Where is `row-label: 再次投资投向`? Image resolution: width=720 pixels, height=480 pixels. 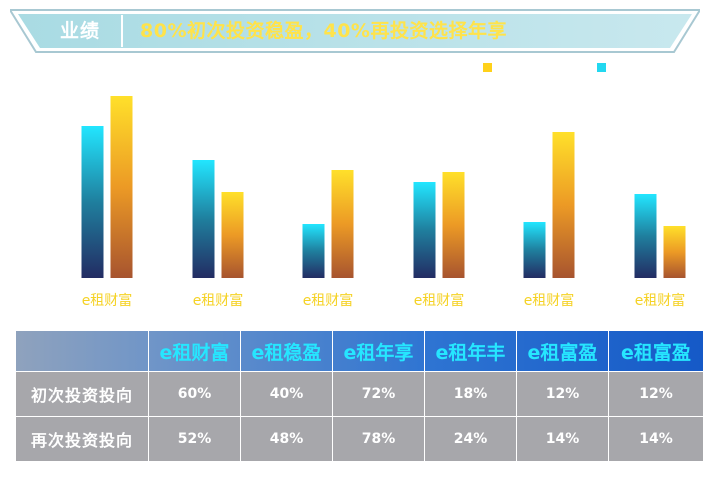
row-label: 再次投资投向 is located at coordinates (82, 439).